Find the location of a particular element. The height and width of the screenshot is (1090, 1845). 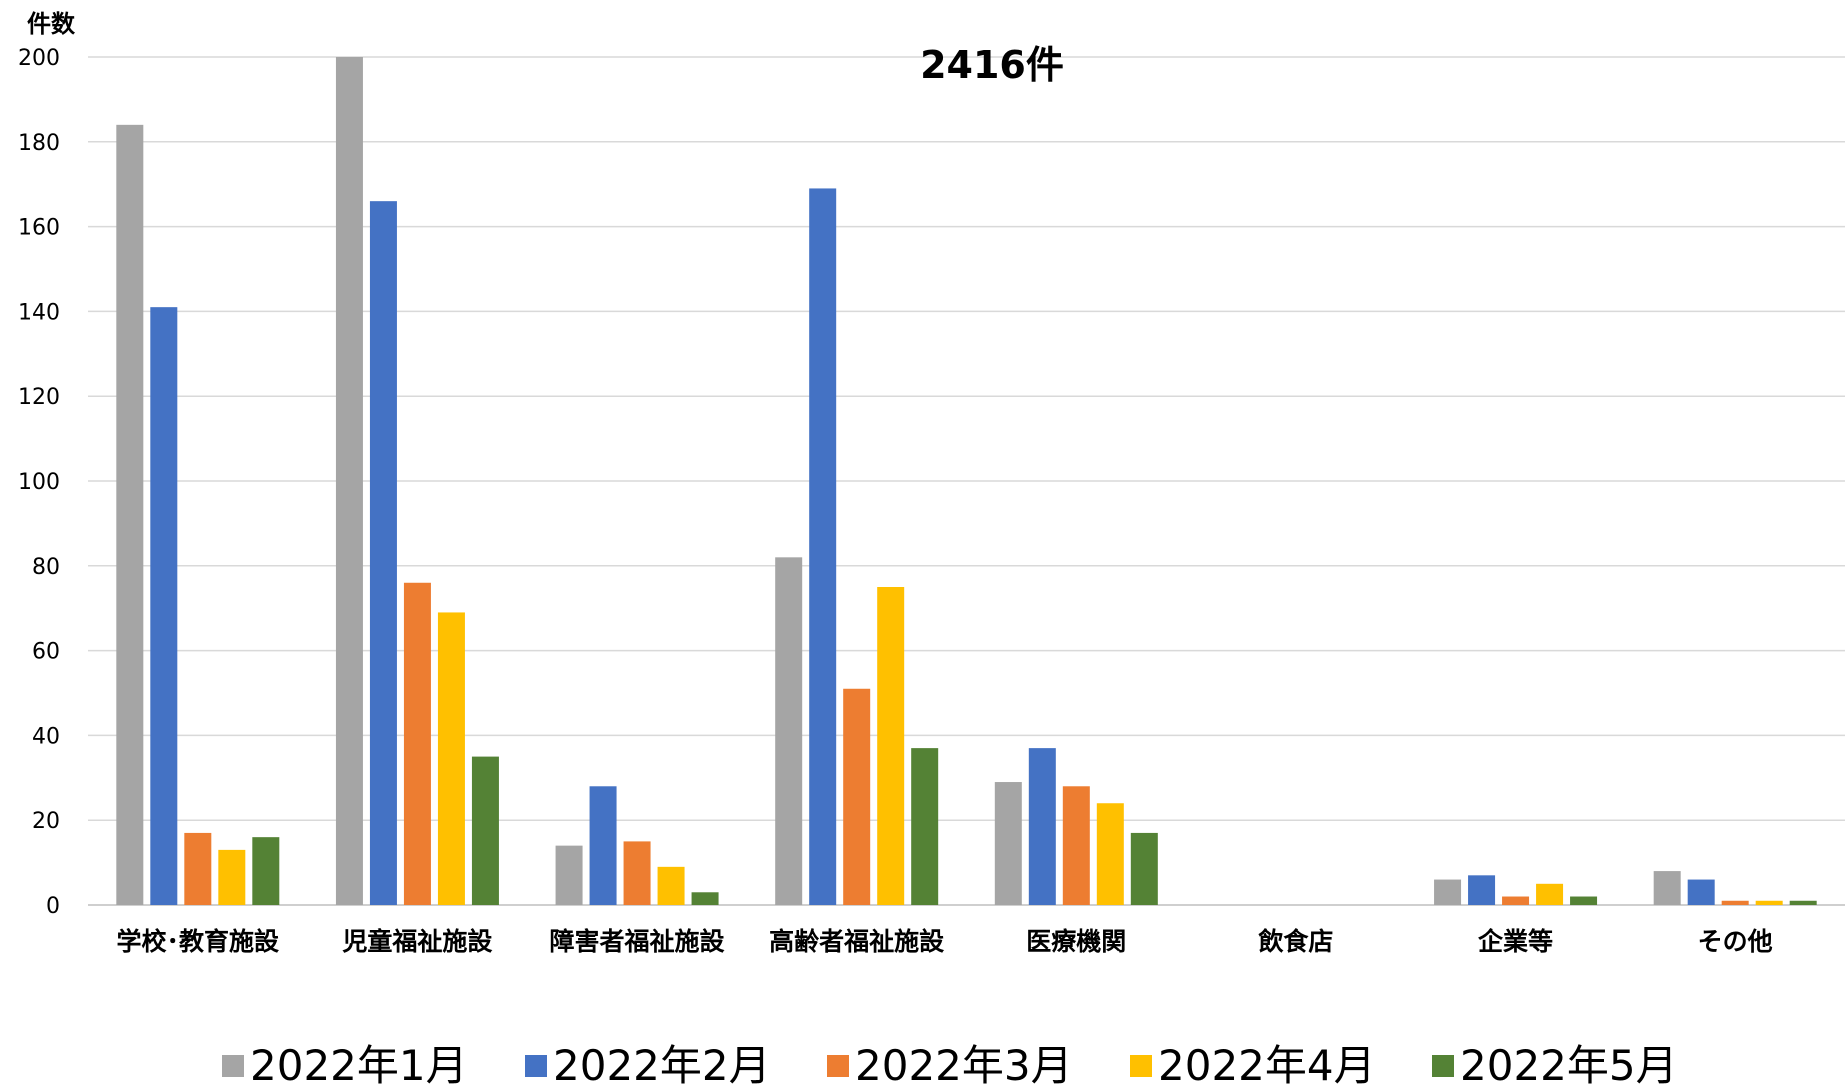

y-tick-label: 140 is located at coordinates (39, 312).